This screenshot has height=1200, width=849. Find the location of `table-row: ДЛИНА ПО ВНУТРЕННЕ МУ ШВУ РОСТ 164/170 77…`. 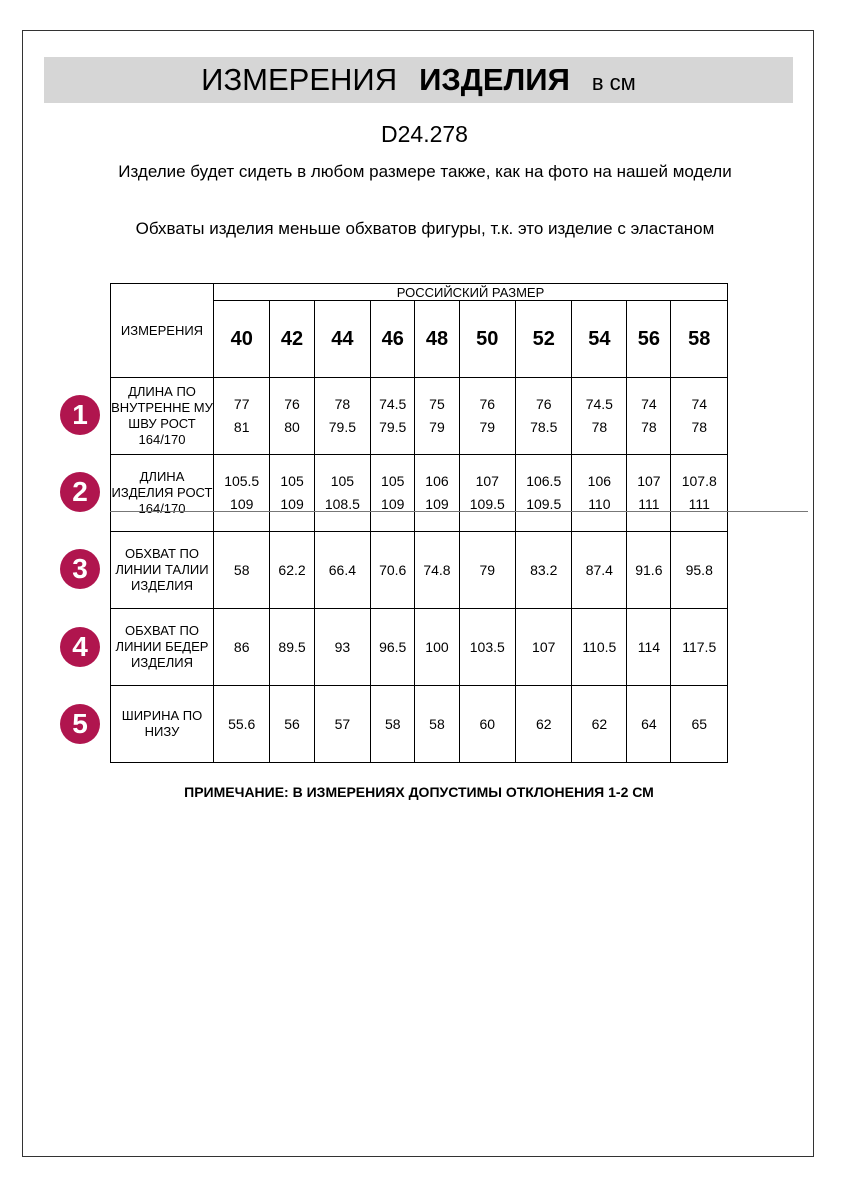

table-row: ДЛИНА ПО ВНУТРЕННЕ МУ ШВУ РОСТ 164/170 77… is located at coordinates (419, 416).